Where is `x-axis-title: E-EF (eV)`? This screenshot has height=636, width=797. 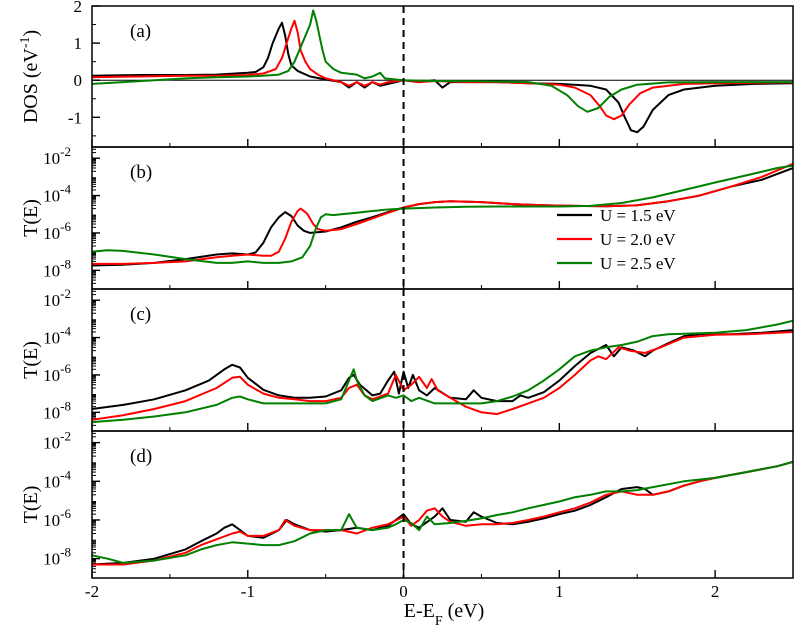 x-axis-title: E-EF (eV) is located at coordinates (444, 614).